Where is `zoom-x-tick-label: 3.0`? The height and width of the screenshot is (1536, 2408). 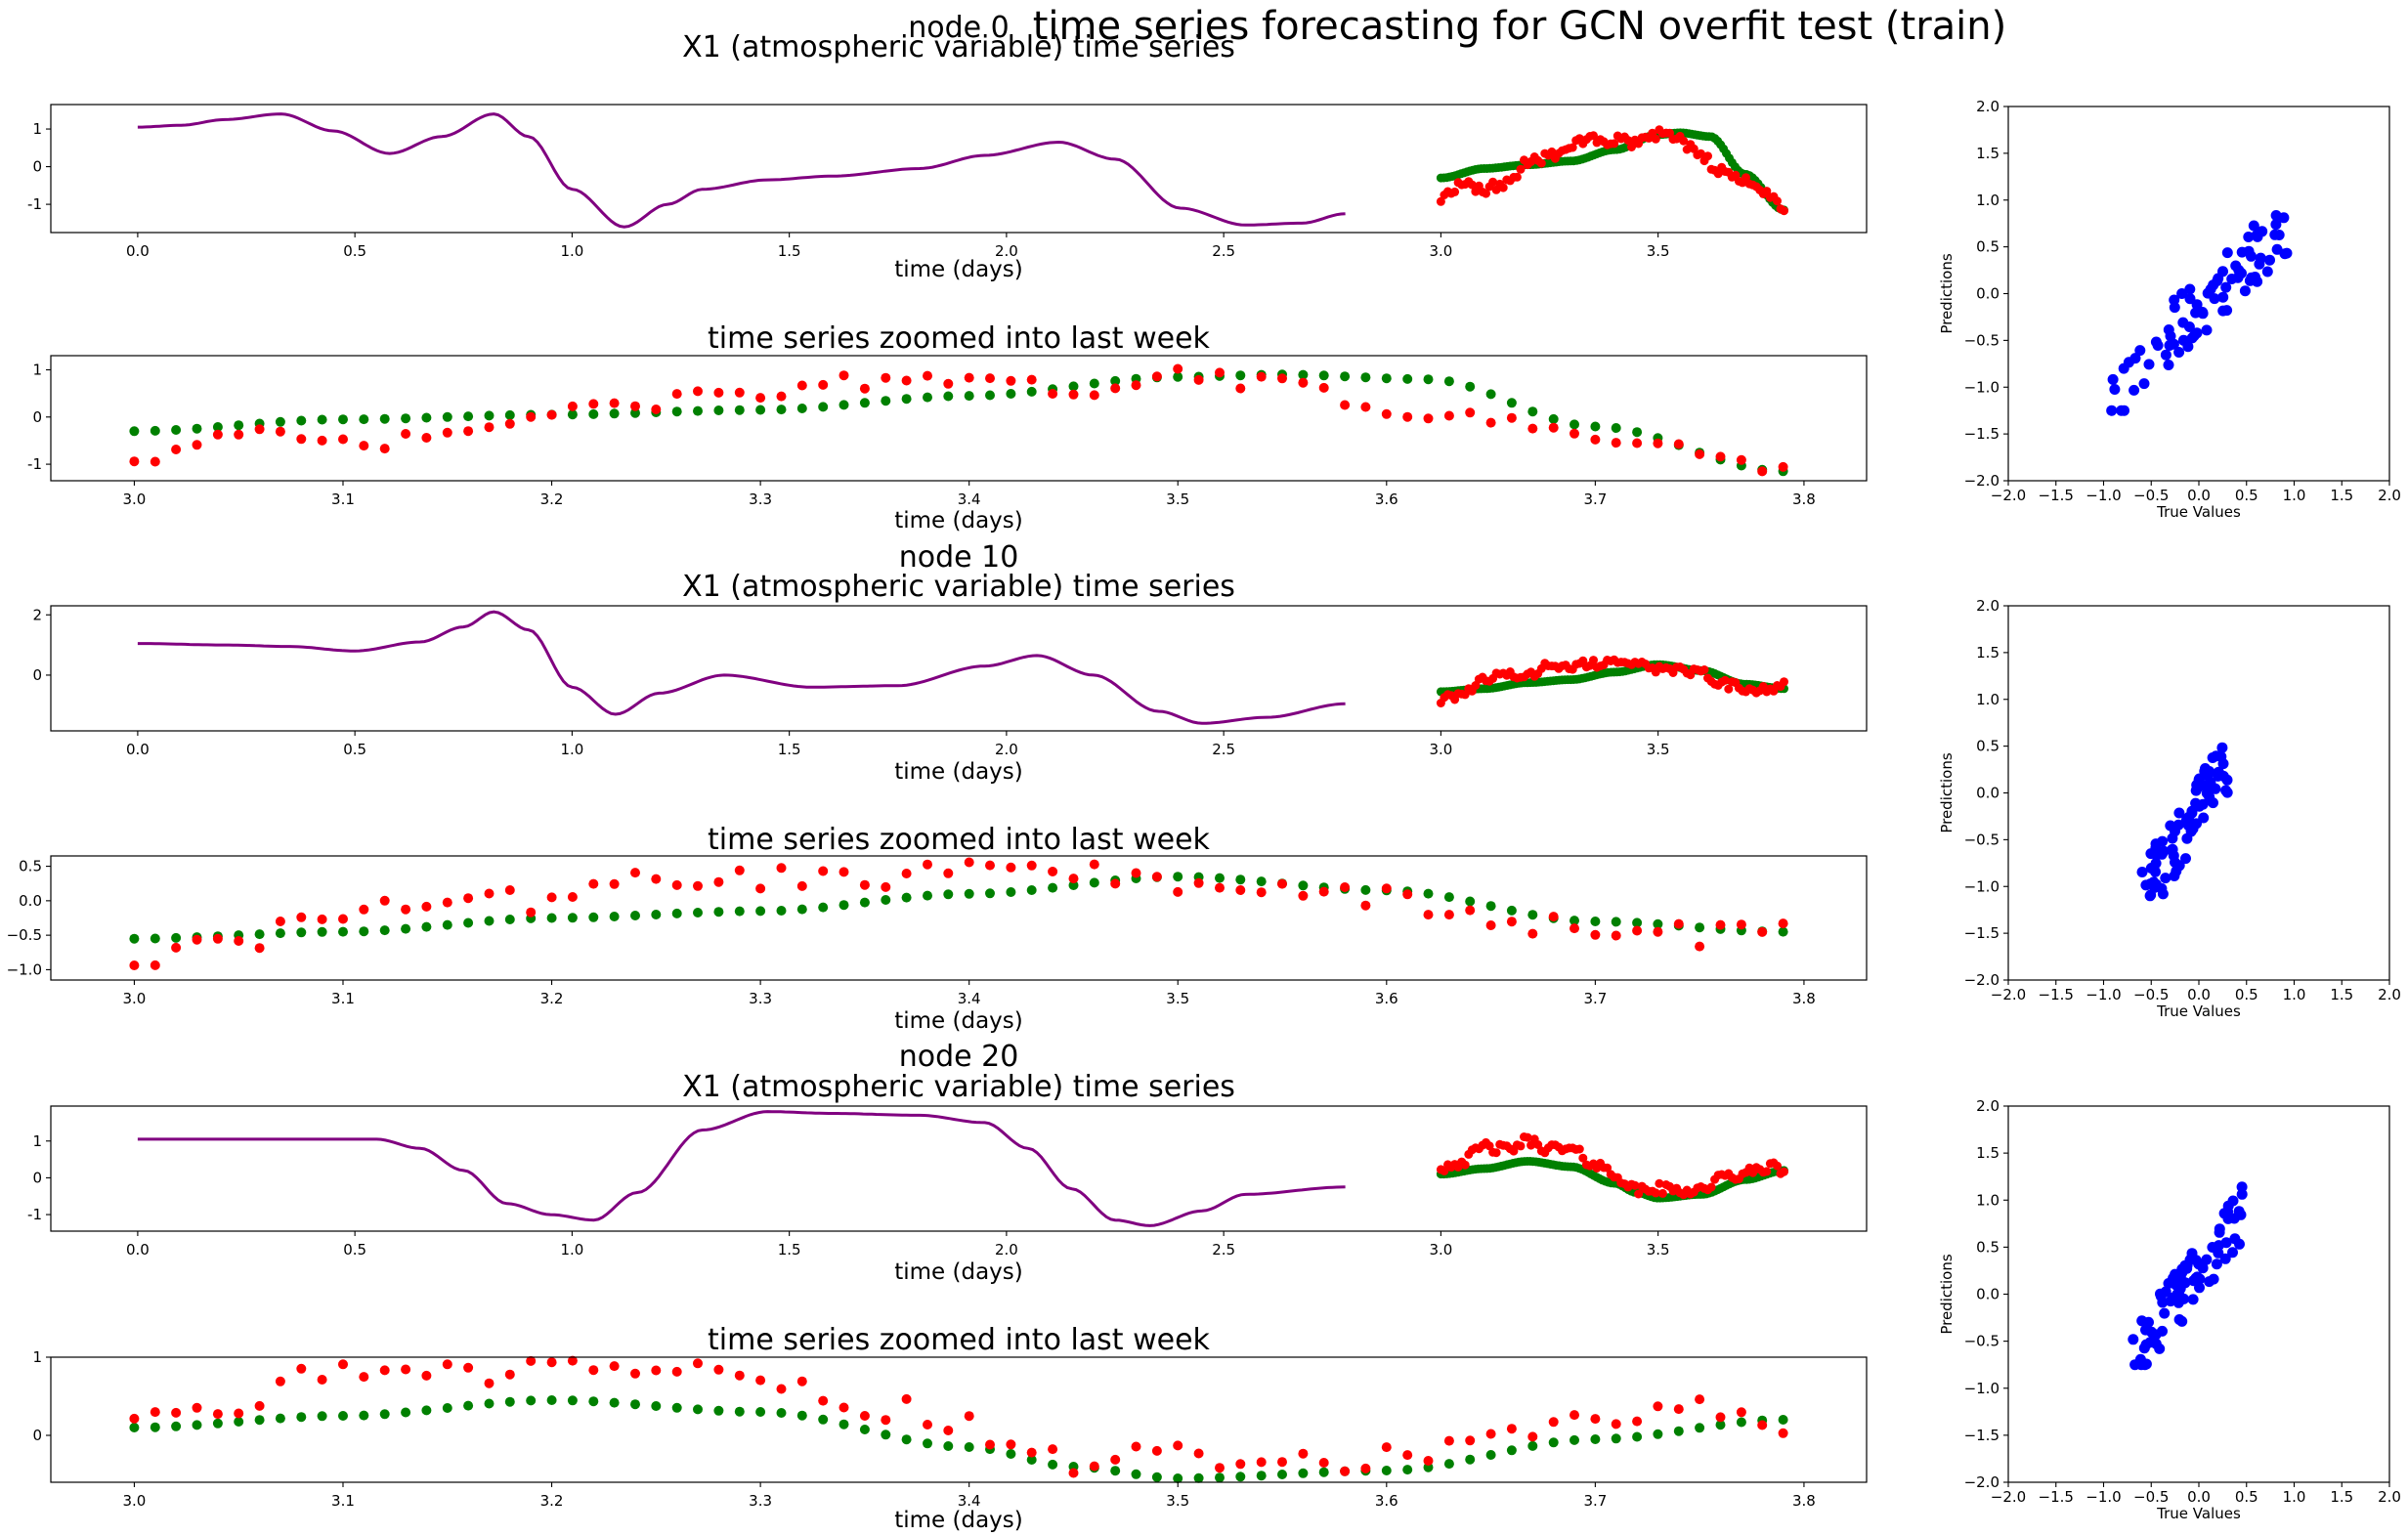
zoom-x-tick-label: 3.0 is located at coordinates (134, 1501).